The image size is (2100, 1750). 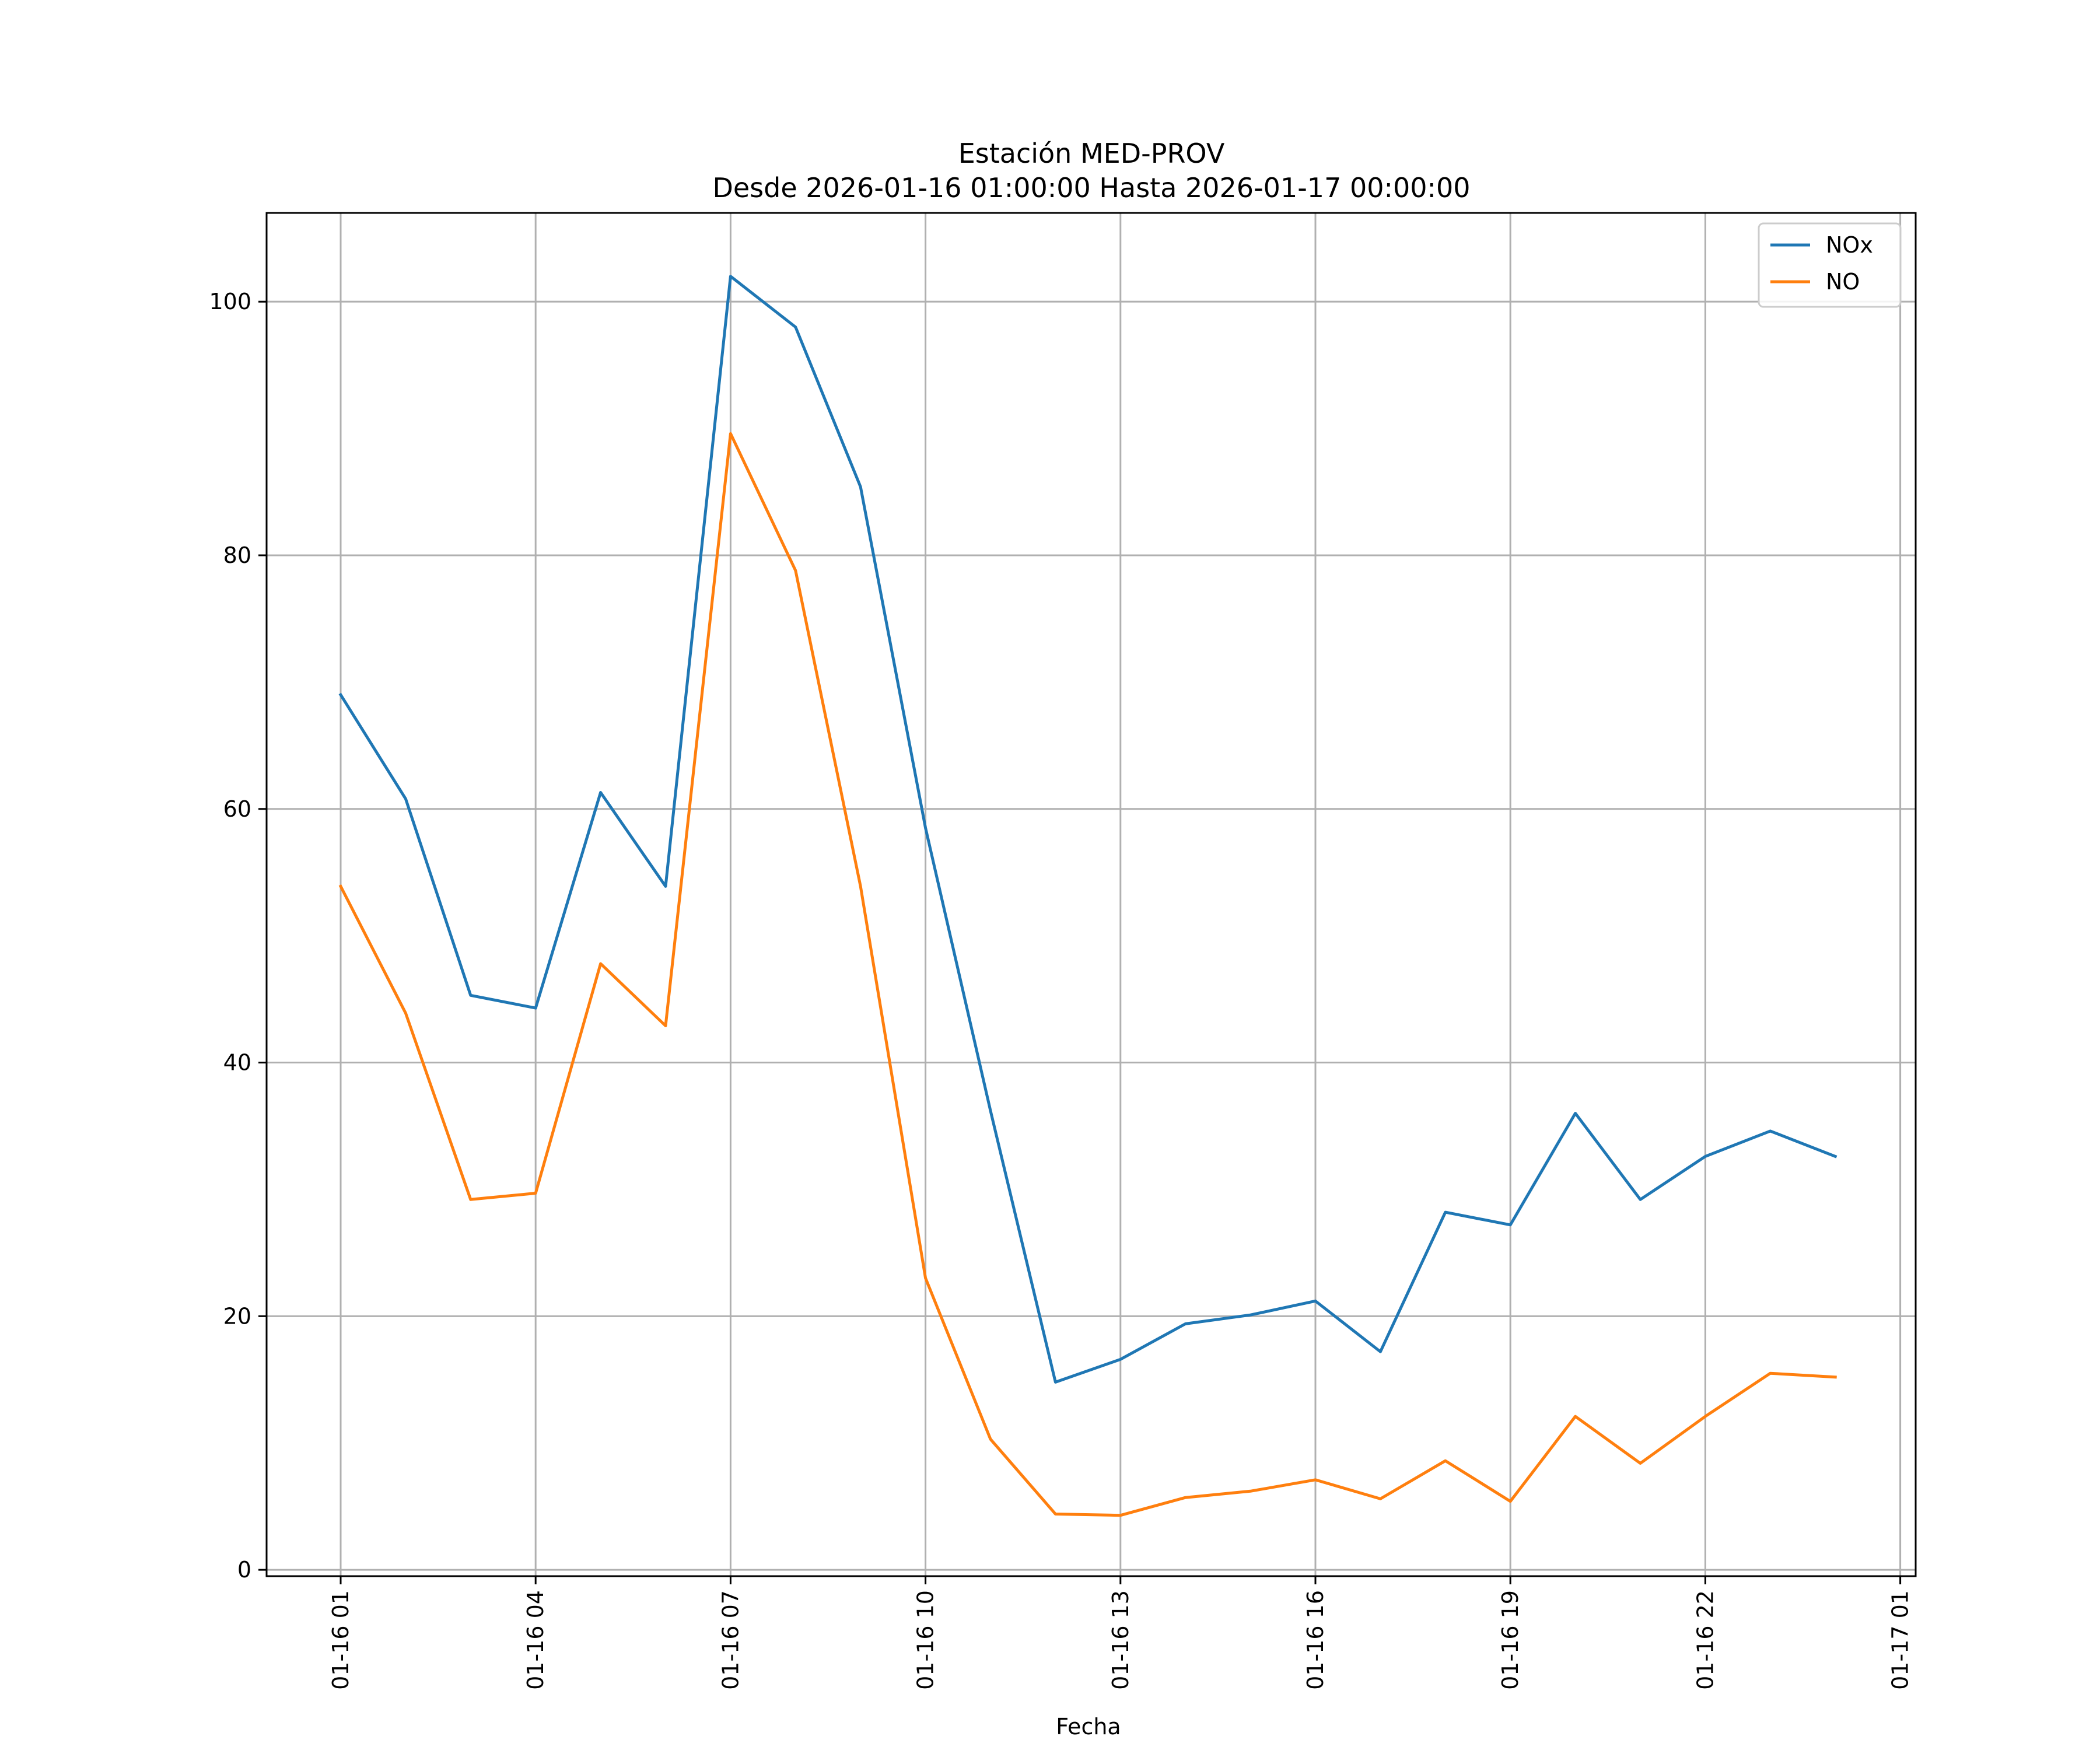 What do you see at coordinates (1843, 282) in the screenshot?
I see `legend-label-no: NO` at bounding box center [1843, 282].